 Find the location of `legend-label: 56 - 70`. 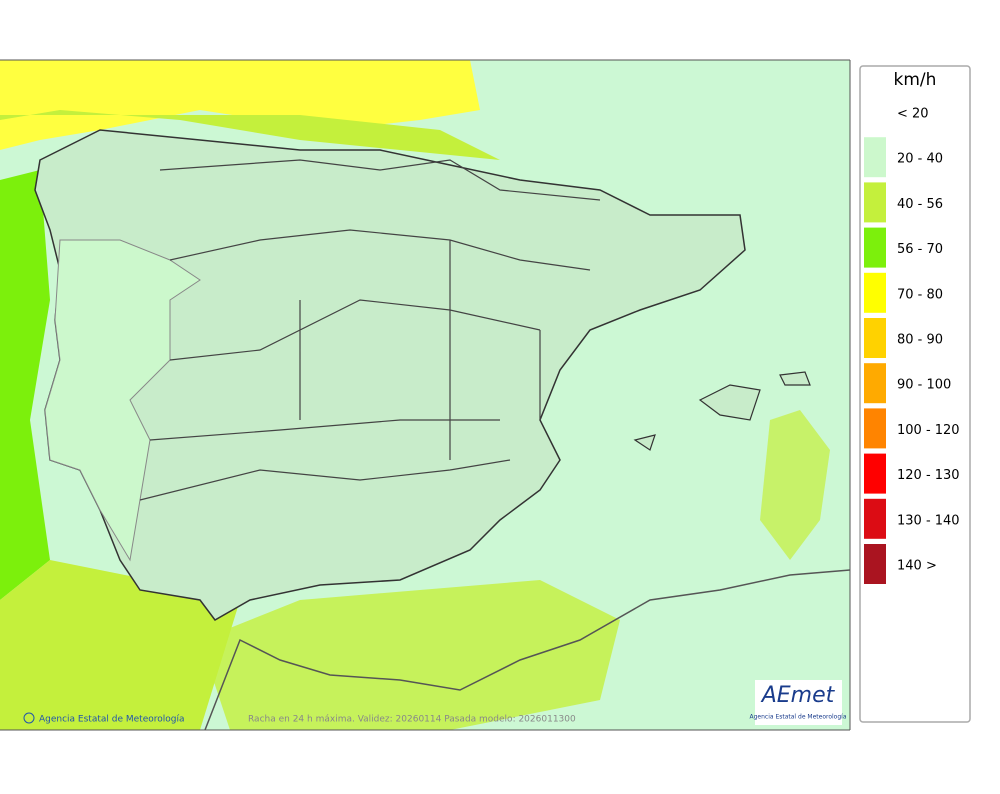

legend-label: 56 - 70 is located at coordinates (920, 249).